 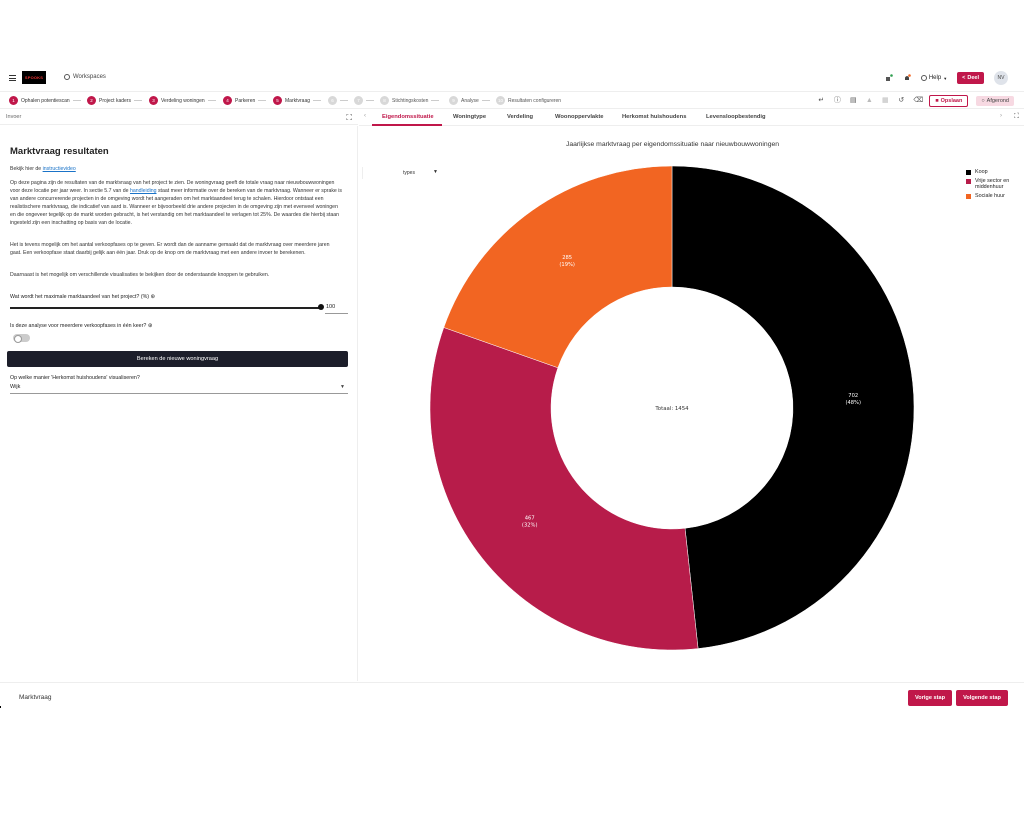 What do you see at coordinates (853, 100) in the screenshot?
I see `clipboard-icon: ▤` at bounding box center [853, 100].